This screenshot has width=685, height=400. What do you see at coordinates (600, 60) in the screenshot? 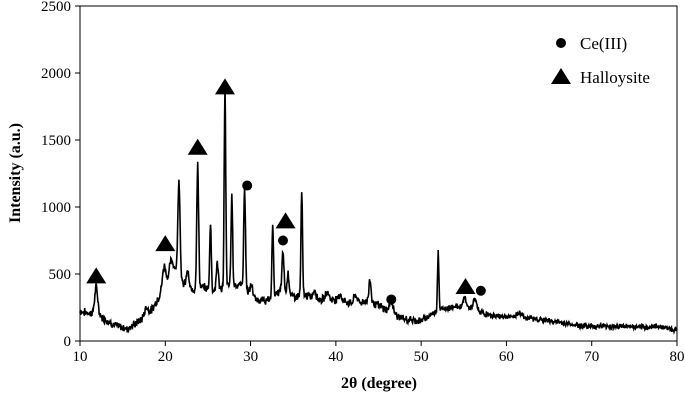
I see `legend: Ce(III) Halloysite` at bounding box center [600, 60].